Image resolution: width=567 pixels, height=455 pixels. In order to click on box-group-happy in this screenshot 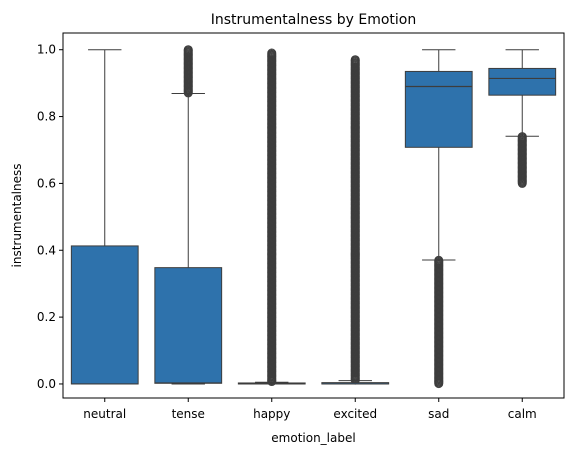, I will do `click(271, 217)`.